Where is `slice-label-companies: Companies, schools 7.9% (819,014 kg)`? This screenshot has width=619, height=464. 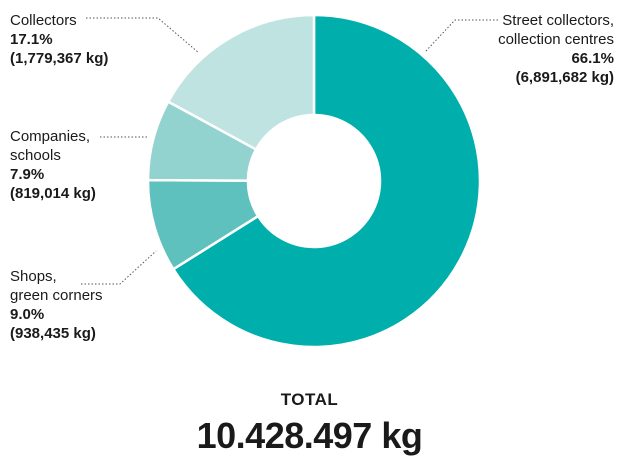
slice-label-companies: Companies, schools 7.9% (819,014 kg) is located at coordinates (65, 165).